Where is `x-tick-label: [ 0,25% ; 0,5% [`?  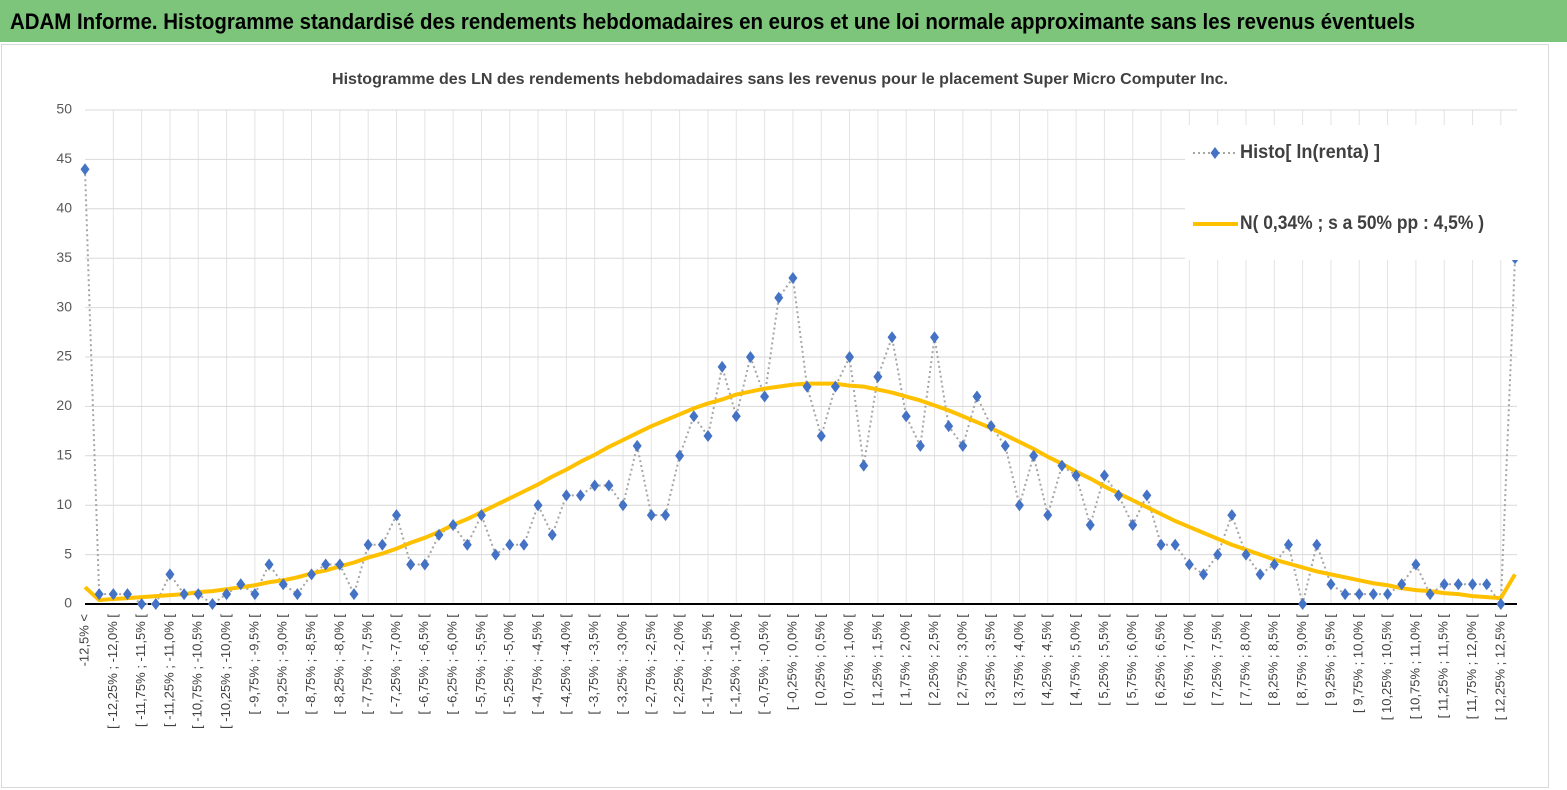
x-tick-label: [ 0,25% ; 0,5% [ is located at coordinates (820, 660).